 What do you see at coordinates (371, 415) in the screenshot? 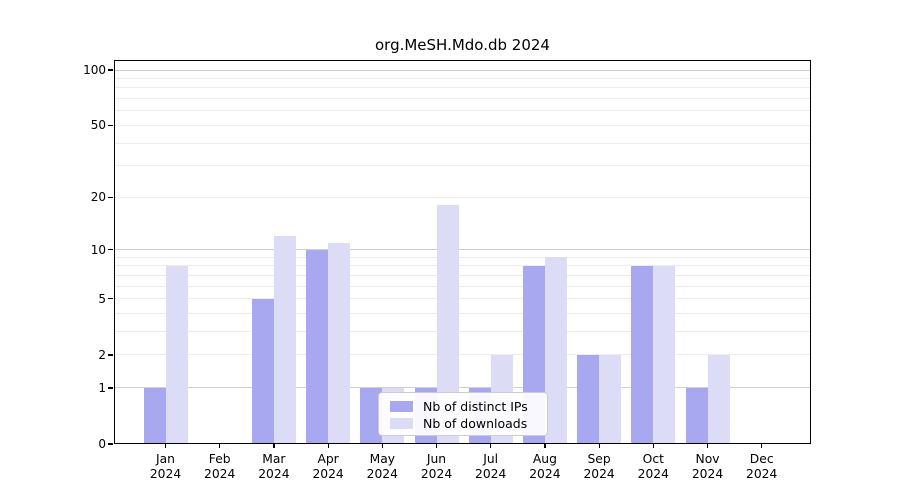
I see `bar-distinct-ips-may` at bounding box center [371, 415].